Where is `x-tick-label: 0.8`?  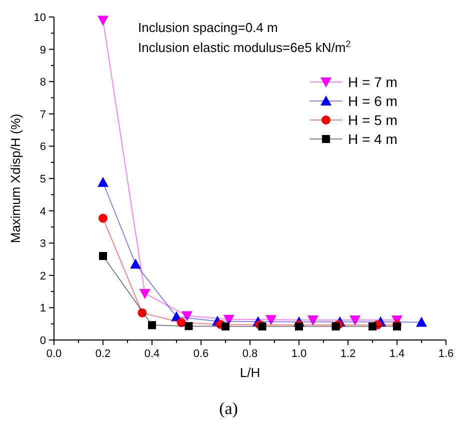
x-tick-label: 0.8 is located at coordinates (250, 354).